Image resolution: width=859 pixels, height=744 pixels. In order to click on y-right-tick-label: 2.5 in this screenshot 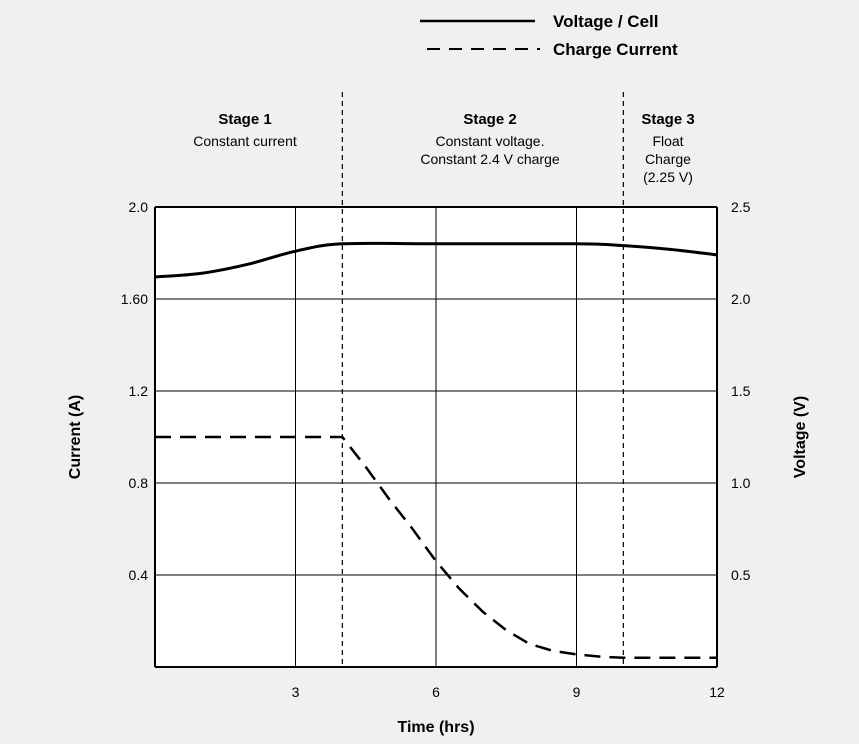, I will do `click(741, 207)`.